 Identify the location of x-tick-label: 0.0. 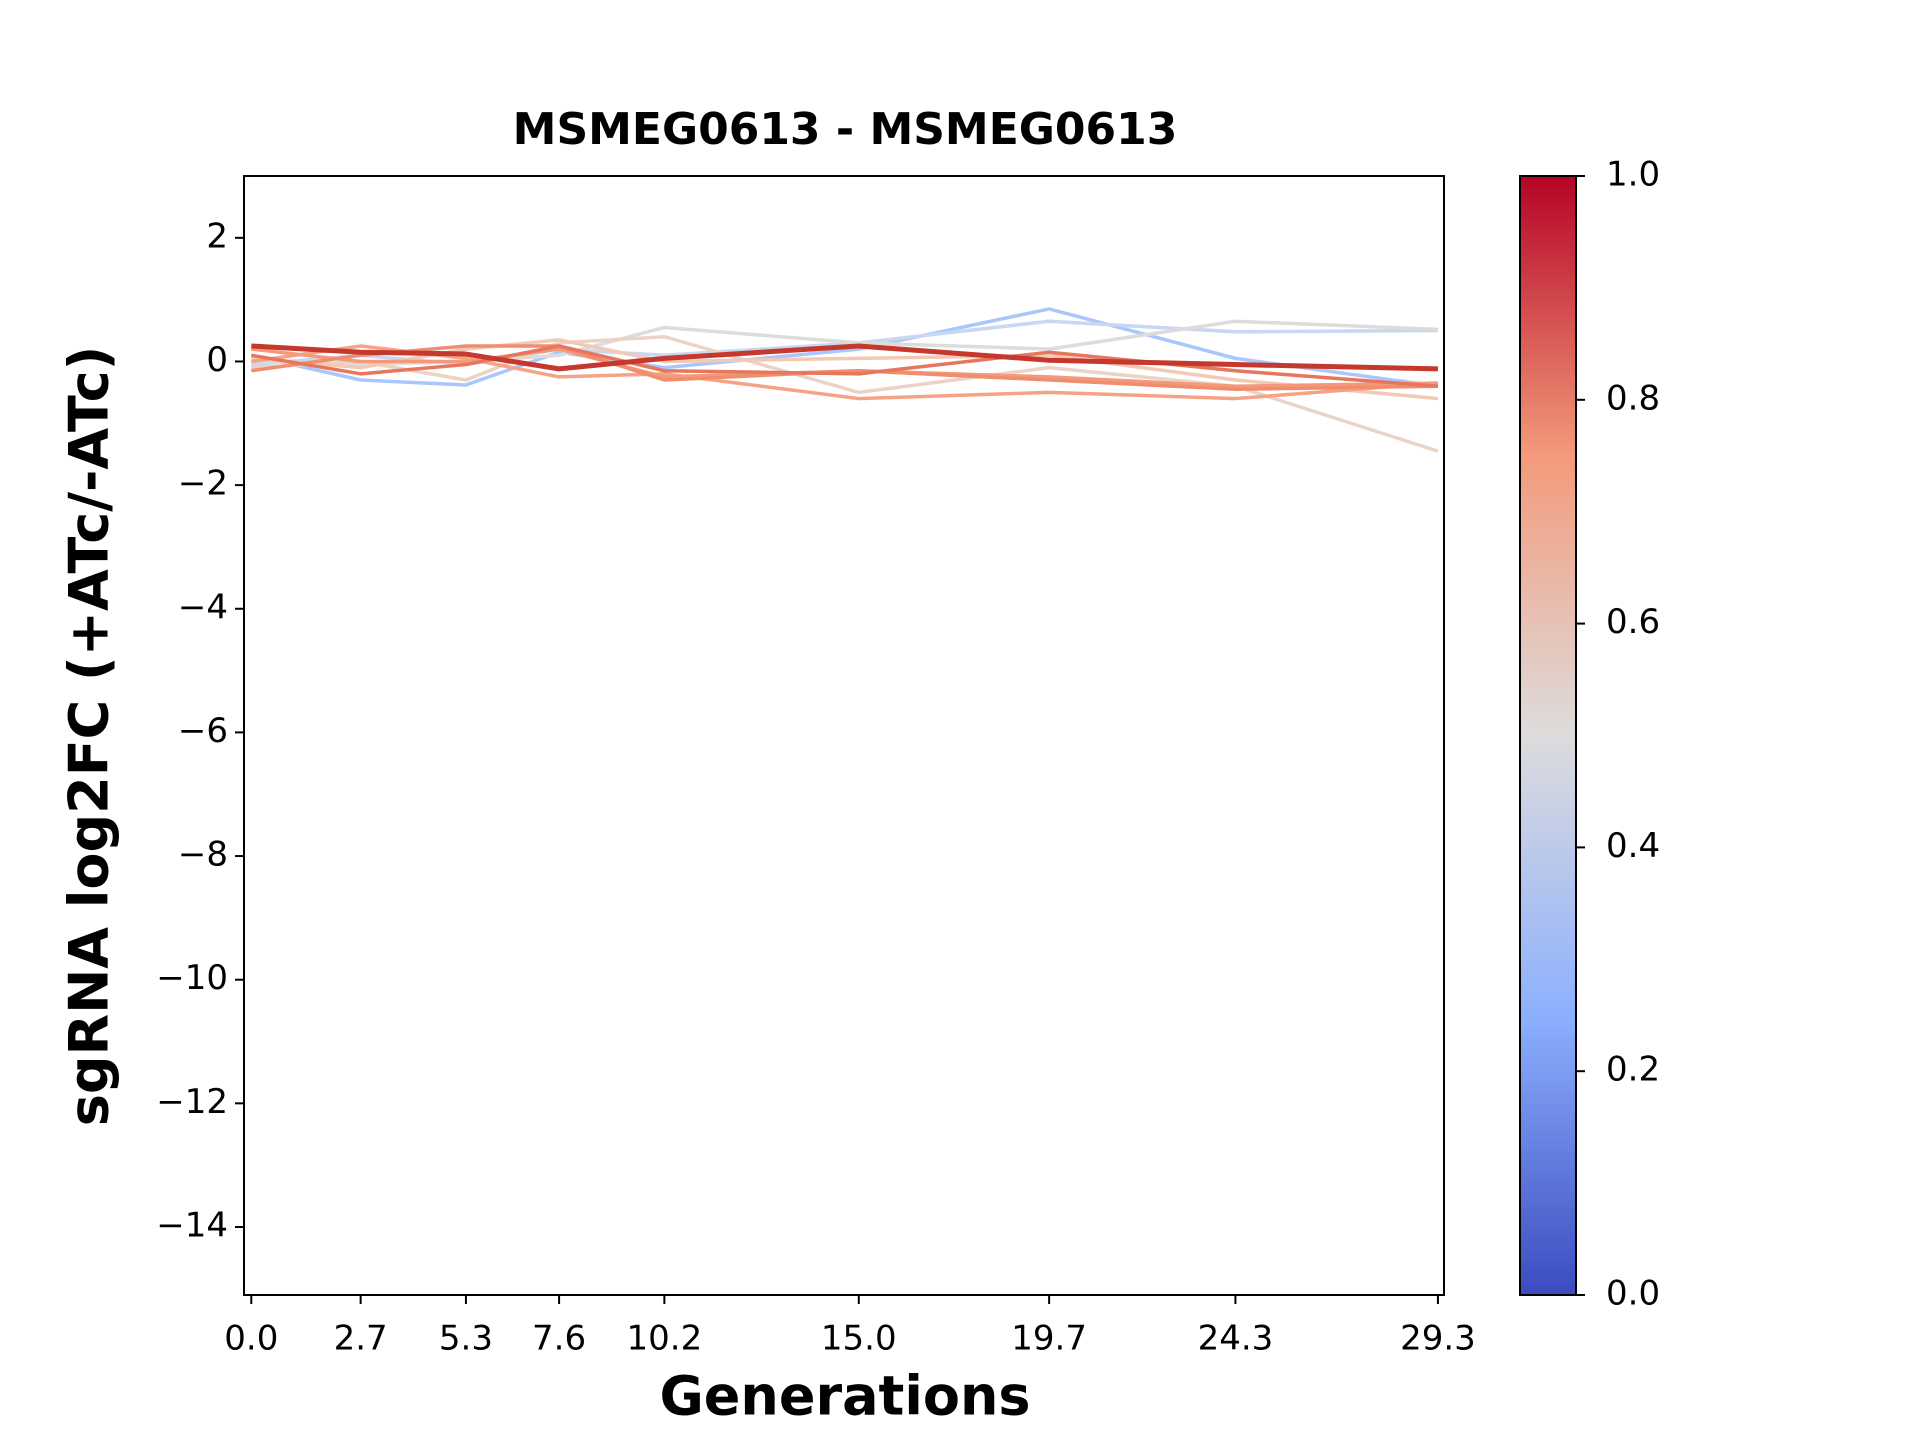
(251, 1339).